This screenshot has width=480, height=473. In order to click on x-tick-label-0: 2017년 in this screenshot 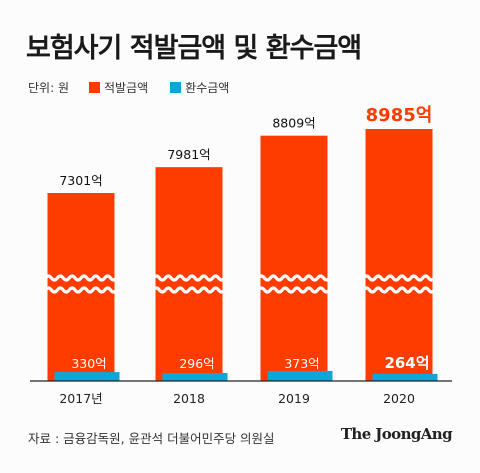, I will do `click(80, 398)`.